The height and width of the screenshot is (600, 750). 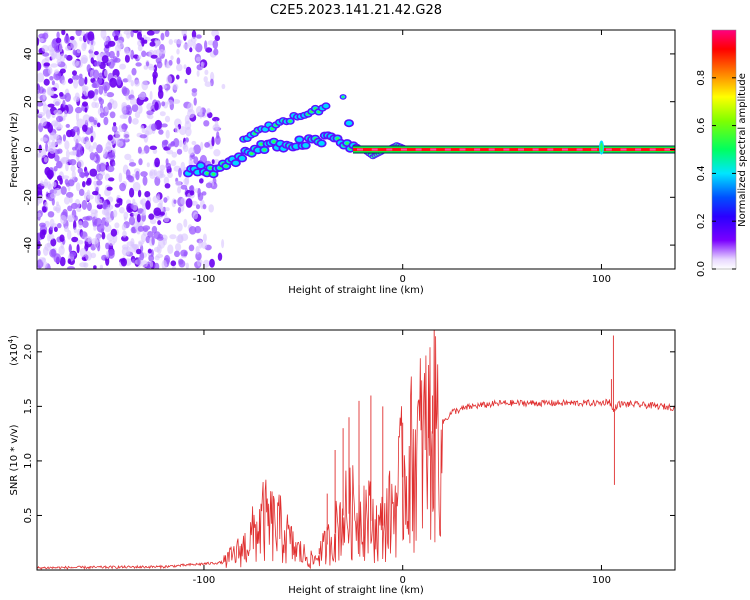 I want to click on colorbar-tick-label: 0.8, so click(x=701, y=78).